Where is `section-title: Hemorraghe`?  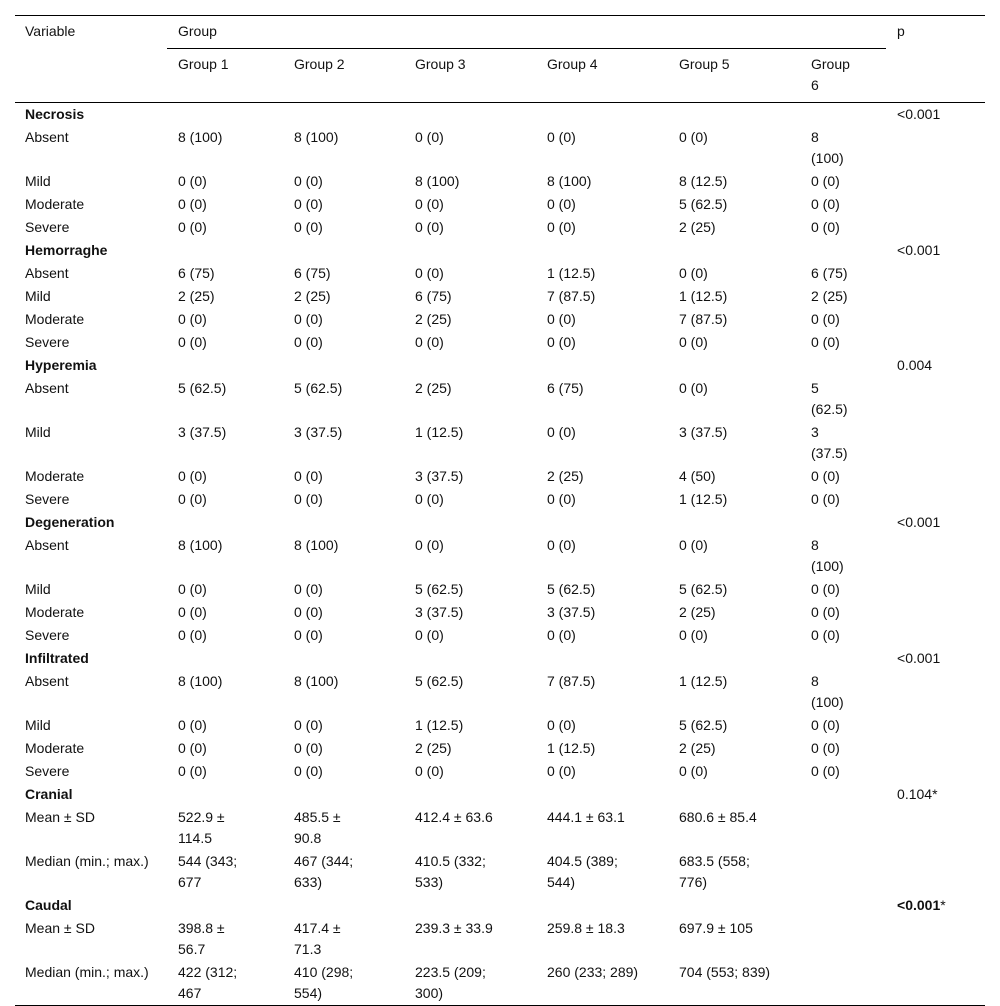
section-title: Hemorraghe is located at coordinates (66, 250).